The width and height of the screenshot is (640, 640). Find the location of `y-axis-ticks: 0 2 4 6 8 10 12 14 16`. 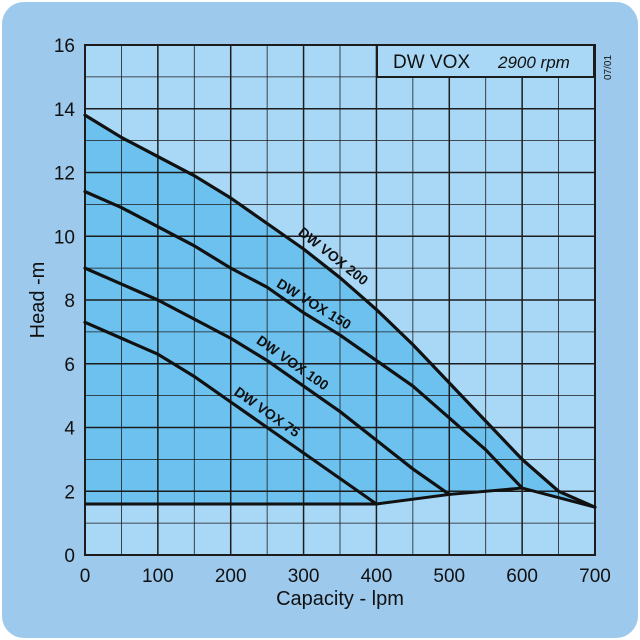

y-axis-ticks: 0 2 4 6 8 10 12 14 16 is located at coordinates (65, 301).